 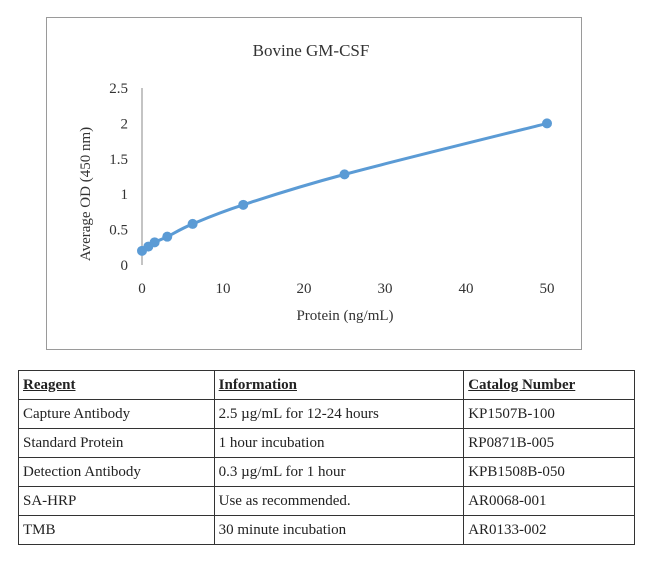 What do you see at coordinates (311, 50) in the screenshot?
I see `chart-title: Bovine GM-CSF` at bounding box center [311, 50].